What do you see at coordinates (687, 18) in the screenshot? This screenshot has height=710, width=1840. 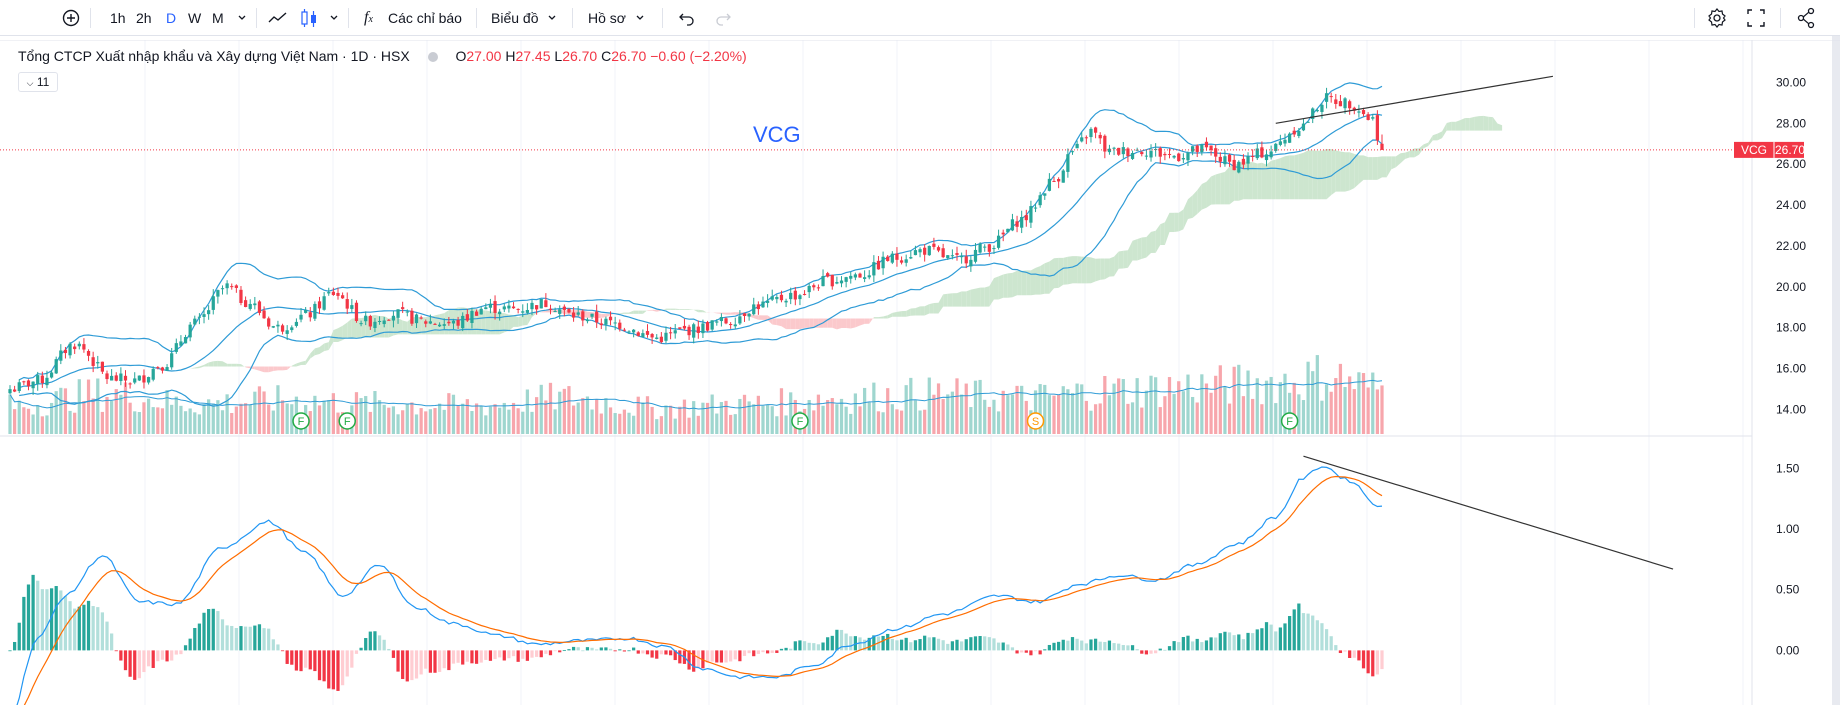 I see `undo-icon` at bounding box center [687, 18].